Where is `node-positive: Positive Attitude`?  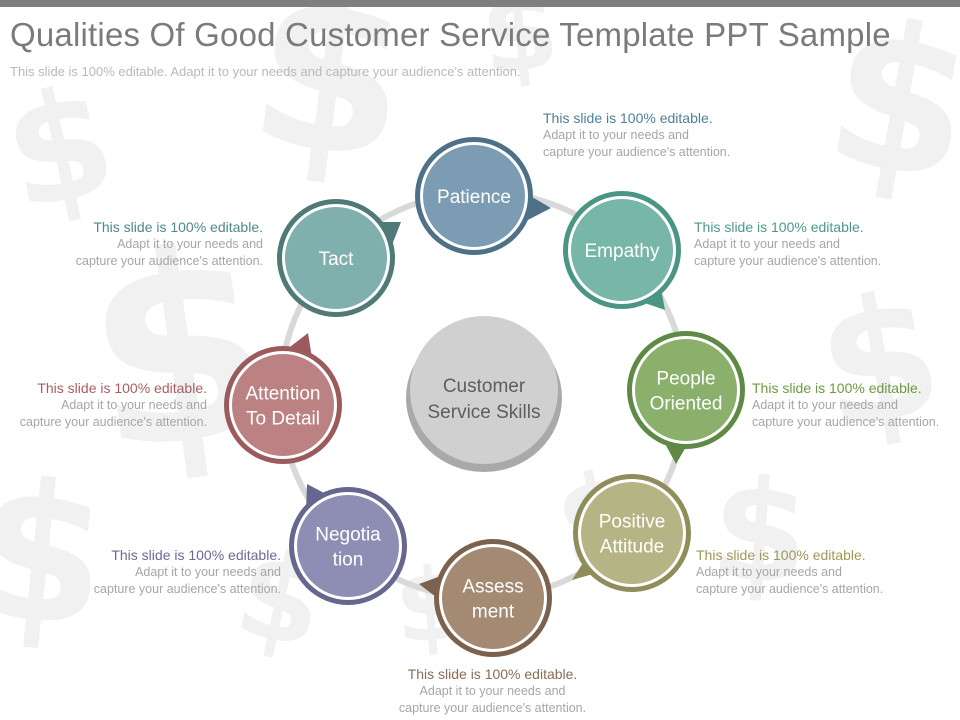 node-positive: Positive Attitude is located at coordinates (631, 533).